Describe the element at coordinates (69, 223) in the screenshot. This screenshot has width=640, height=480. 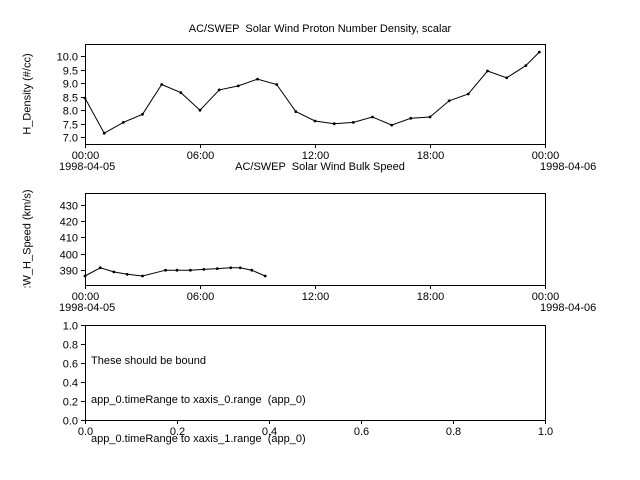
I see `y-tick-label: 420` at that location.